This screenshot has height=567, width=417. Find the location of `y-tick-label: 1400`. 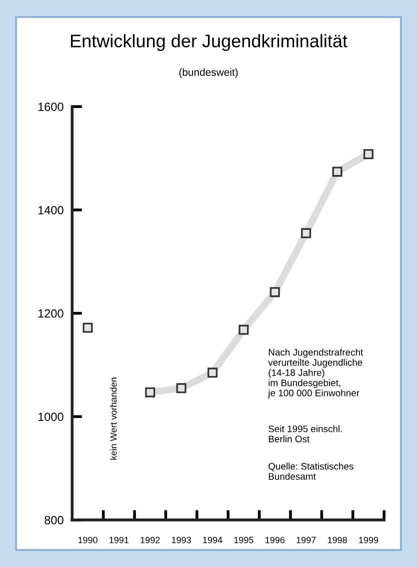

y-tick-label: 1400 is located at coordinates (51, 210).